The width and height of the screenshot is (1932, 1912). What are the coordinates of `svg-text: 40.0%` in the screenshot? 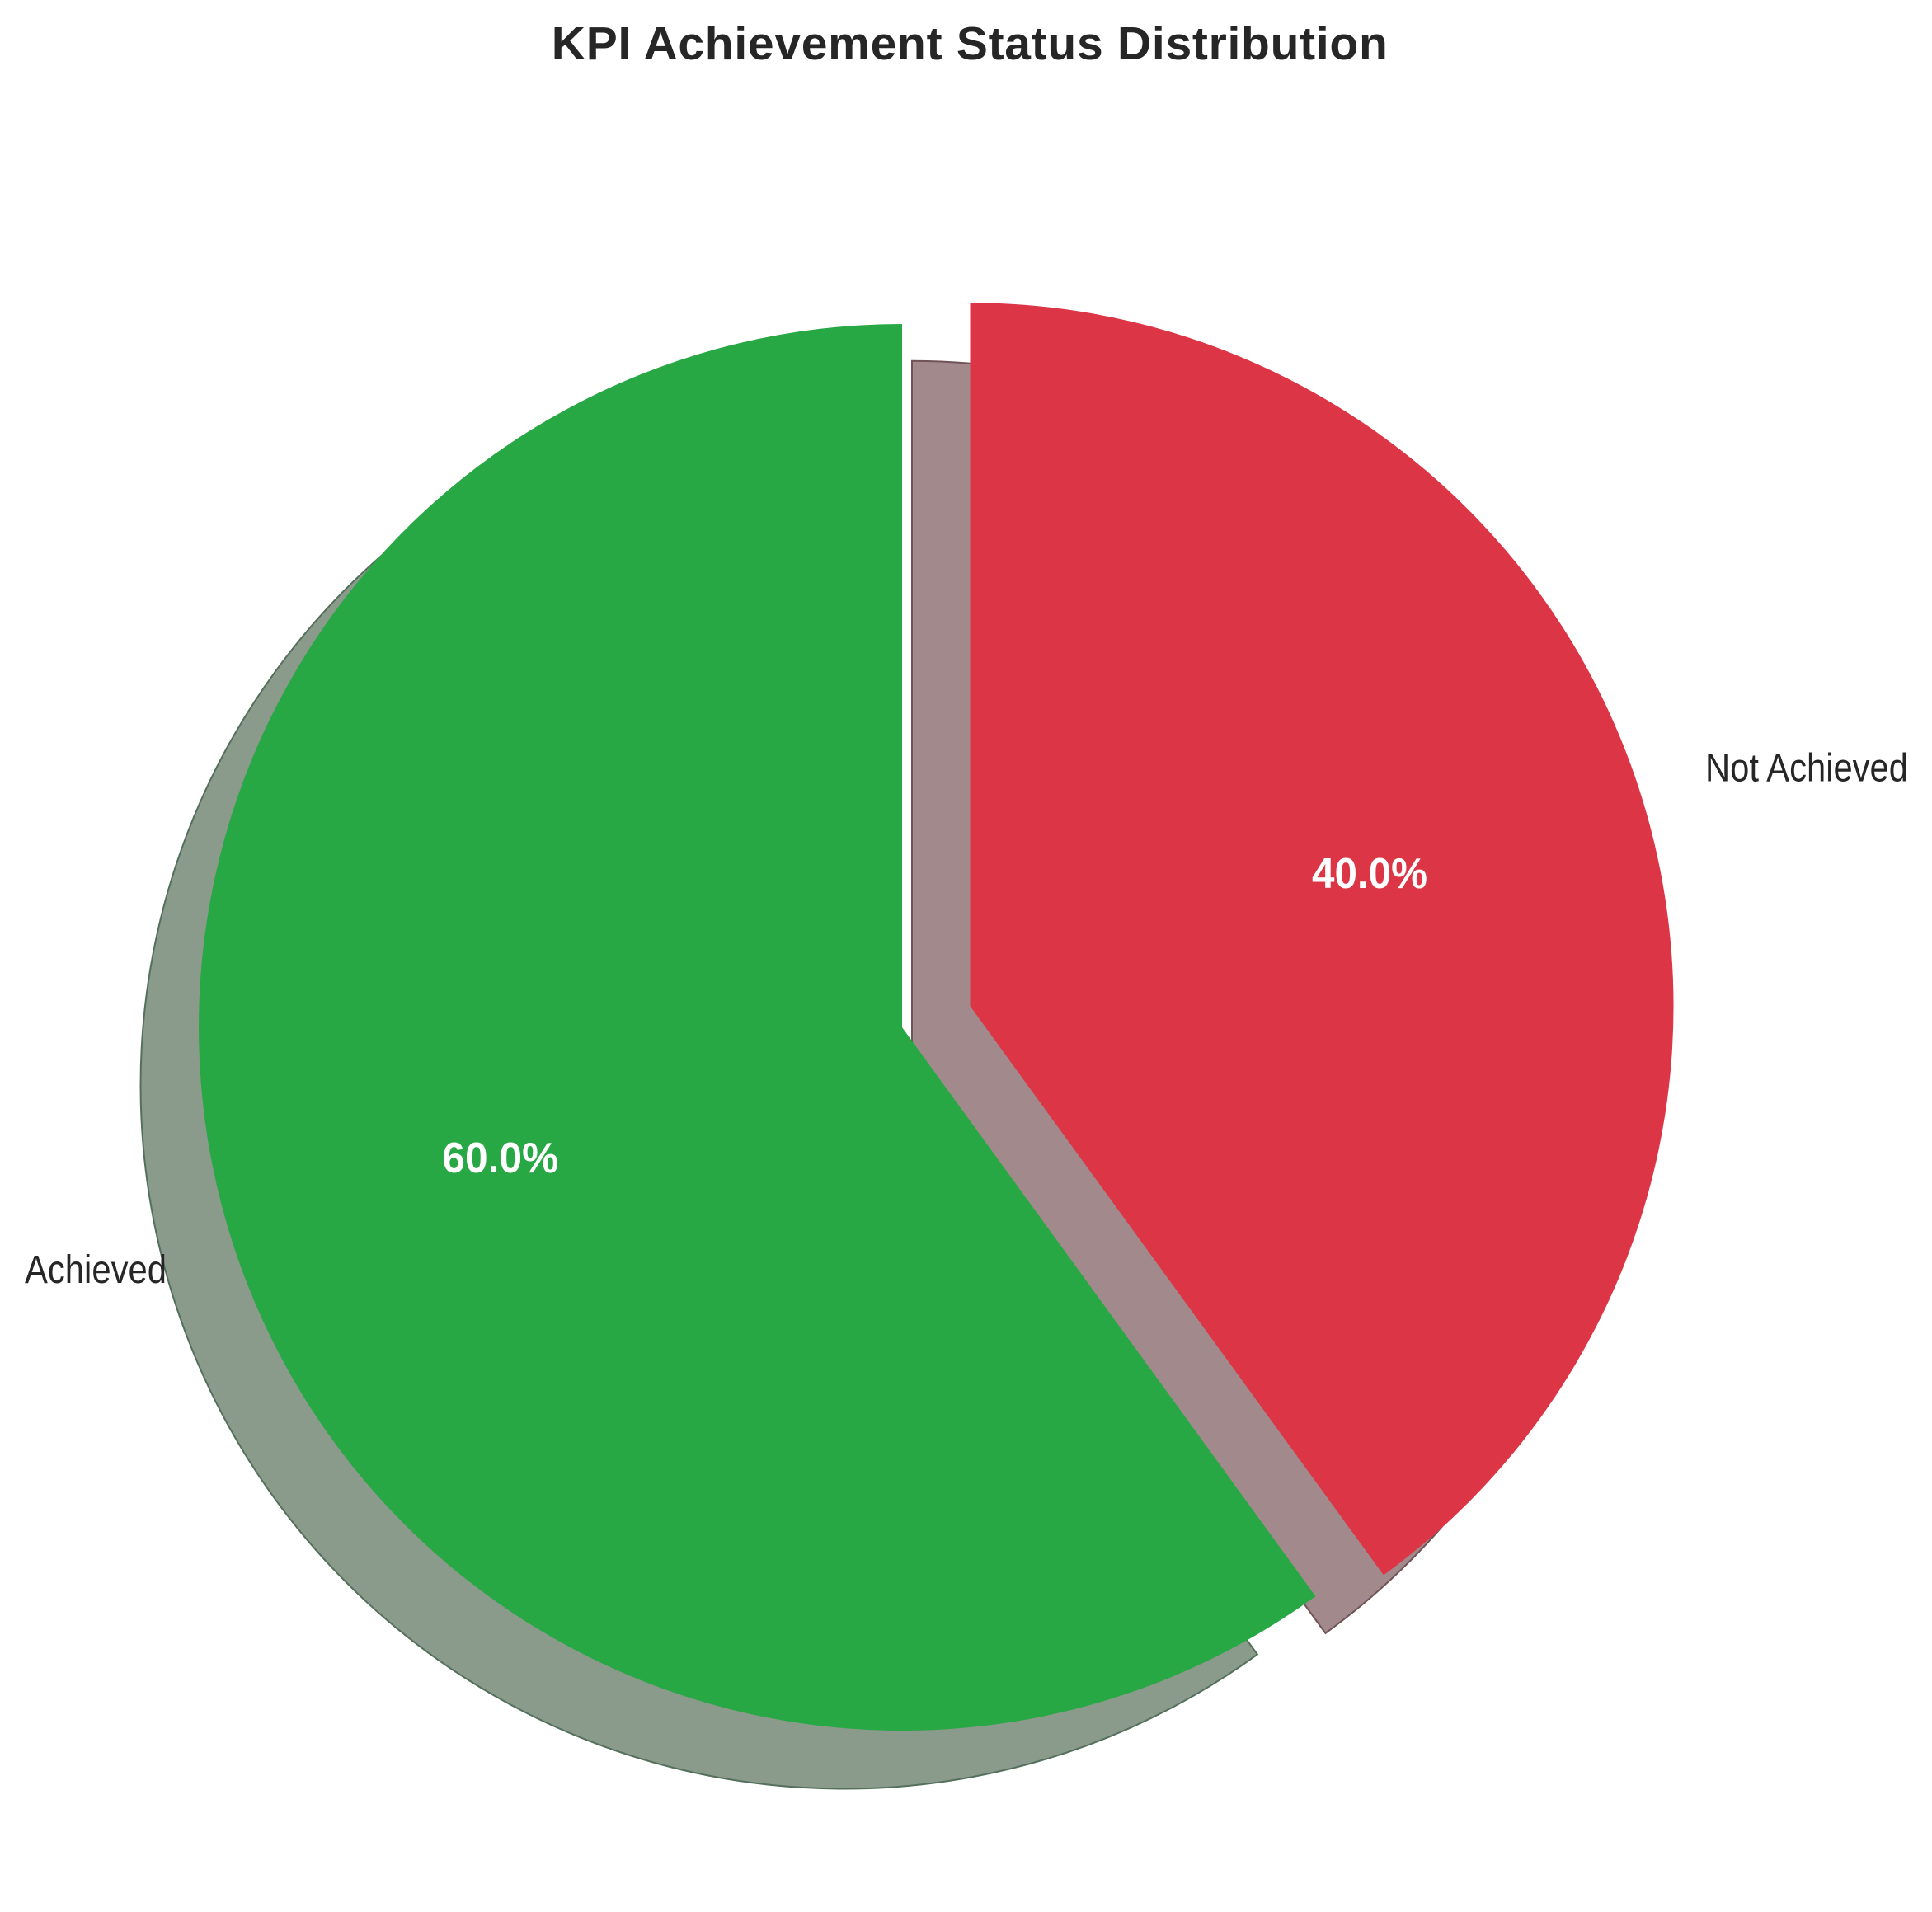 It's located at (1369, 873).